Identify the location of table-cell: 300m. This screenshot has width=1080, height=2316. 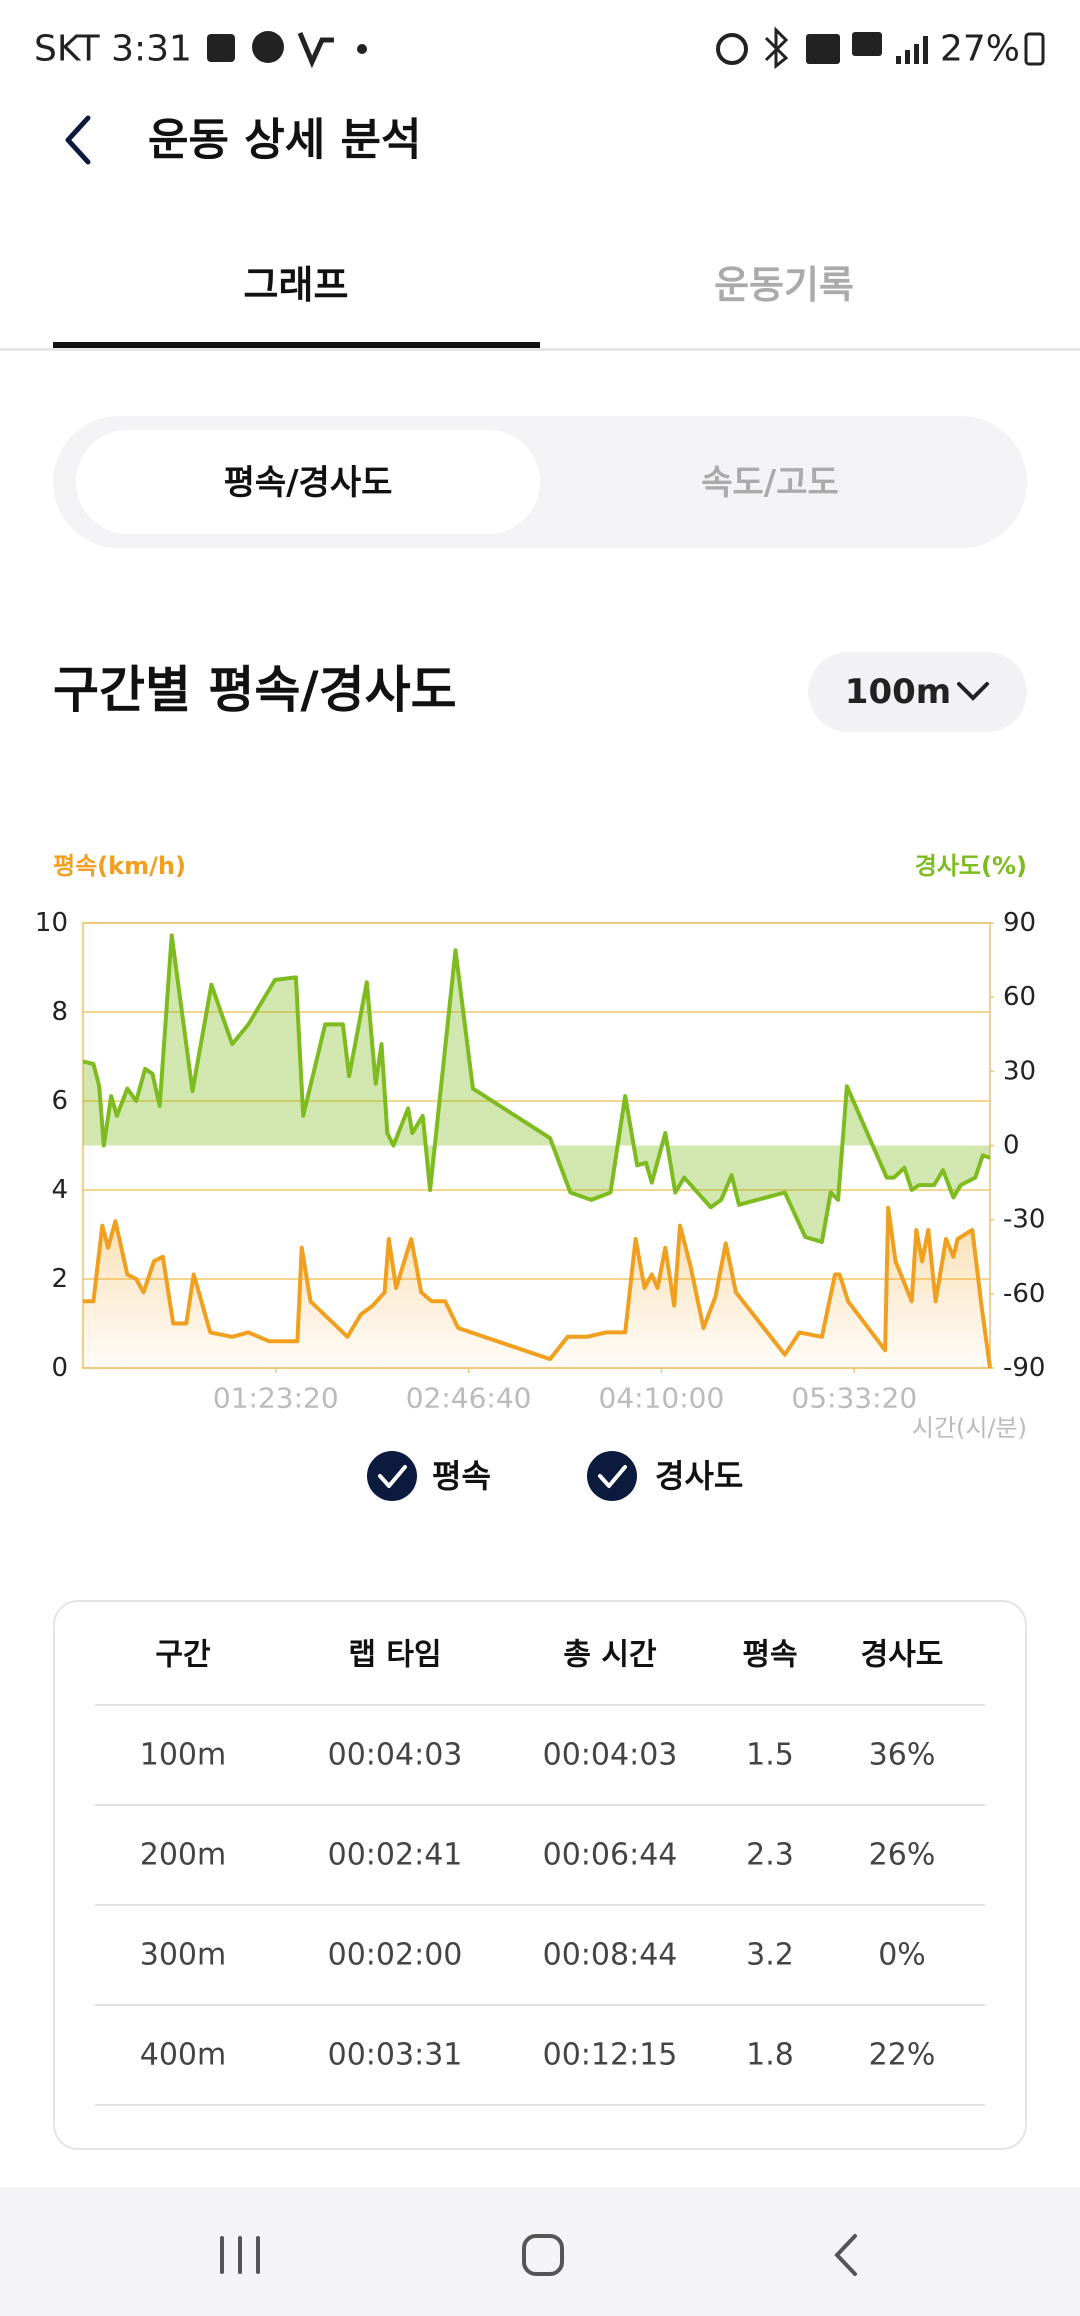
(183, 1955).